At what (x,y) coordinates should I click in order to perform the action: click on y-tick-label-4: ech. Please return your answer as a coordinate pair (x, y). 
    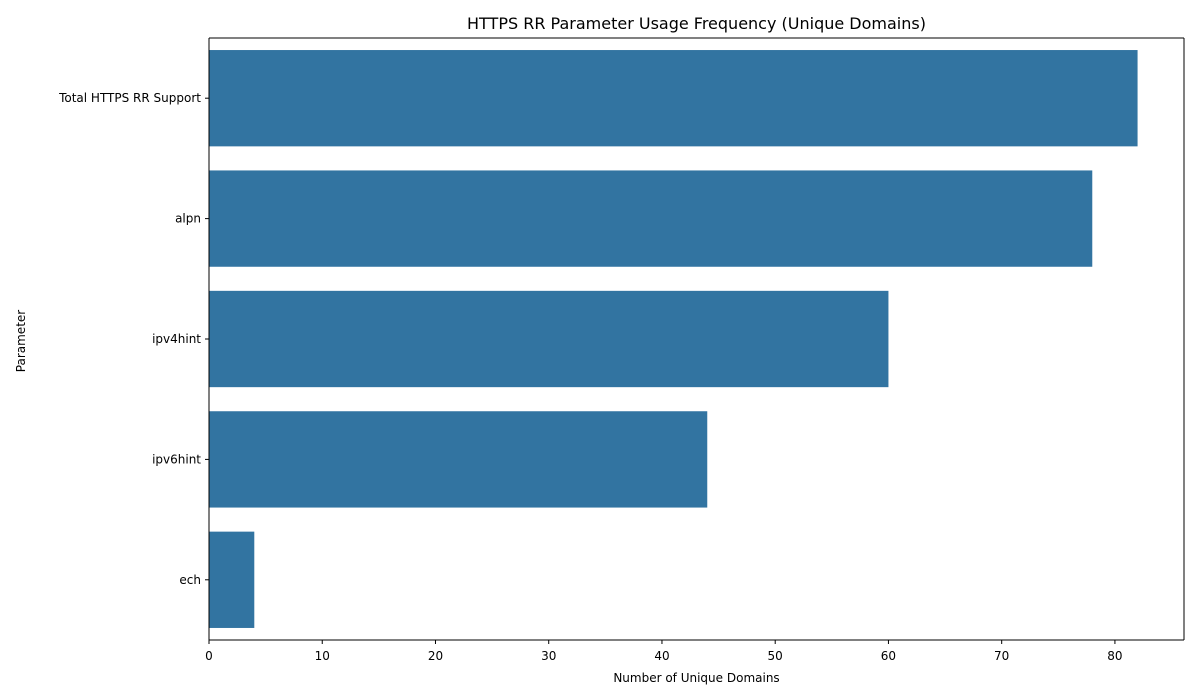
    Looking at the image, I should click on (190, 580).